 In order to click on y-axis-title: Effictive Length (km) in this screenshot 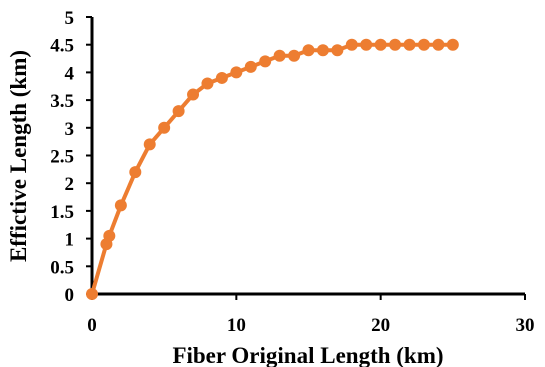, I will do `click(18, 156)`.